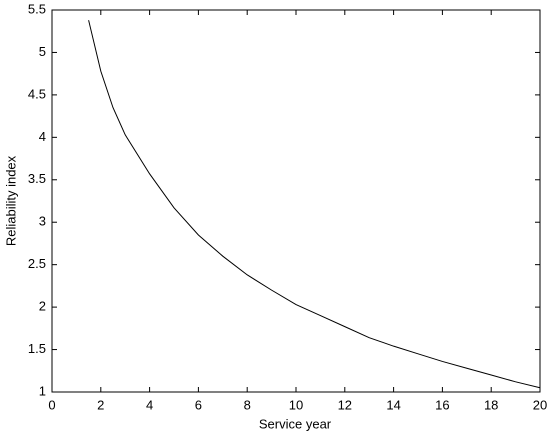 This screenshot has width=550, height=437. I want to click on x-tick-label: 4, so click(149, 404).